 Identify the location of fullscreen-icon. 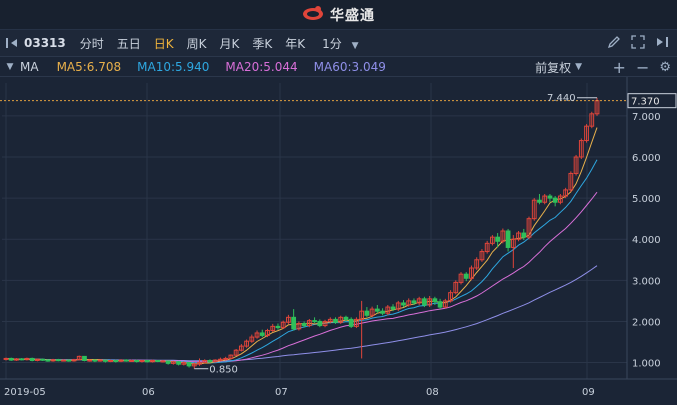
(638, 43).